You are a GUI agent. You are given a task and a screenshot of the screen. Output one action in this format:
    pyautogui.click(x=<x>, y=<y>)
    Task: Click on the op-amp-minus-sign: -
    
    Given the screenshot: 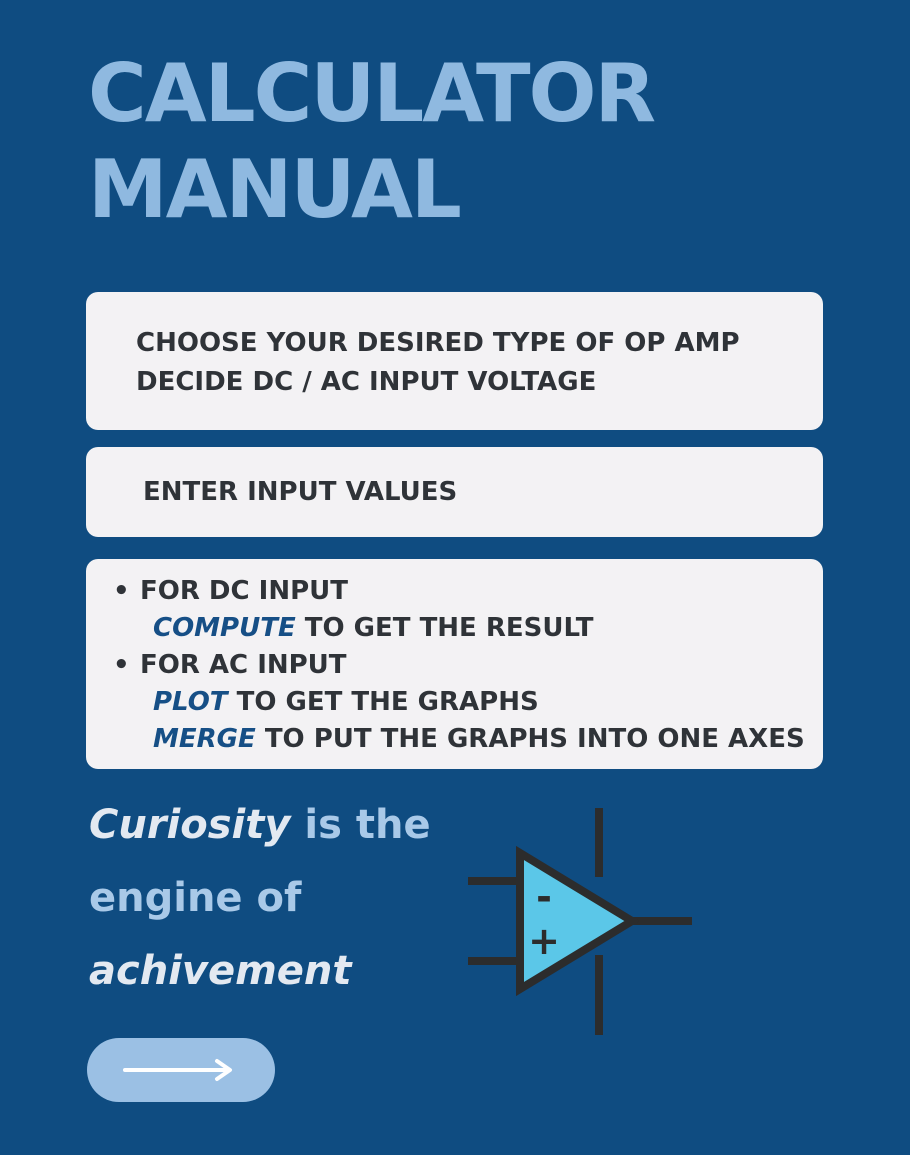 What is the action you would take?
    pyautogui.click(x=544, y=897)
    